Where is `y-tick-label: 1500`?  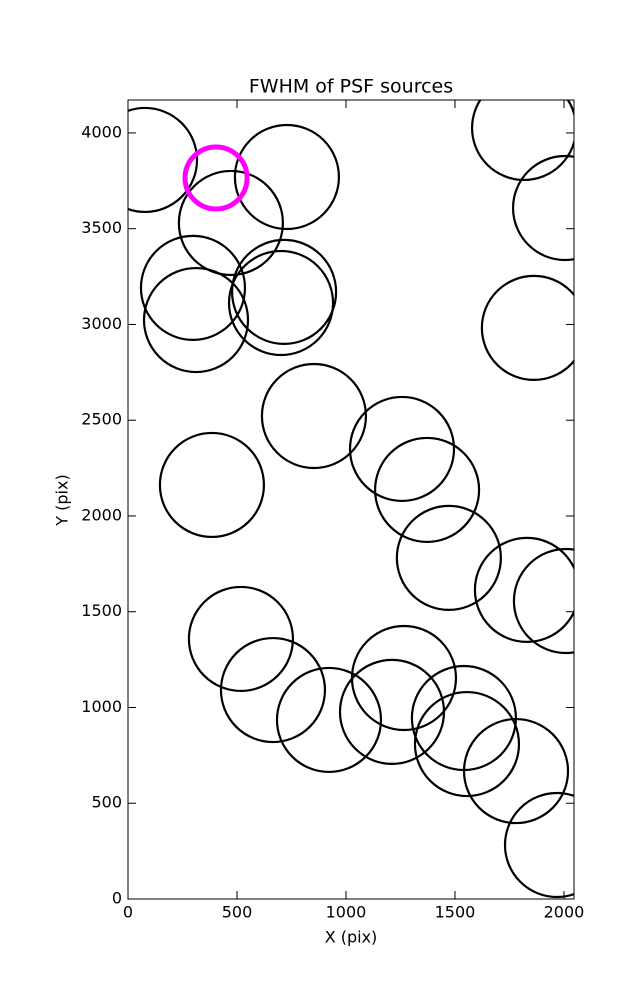
y-tick-label: 1500 is located at coordinates (101, 610).